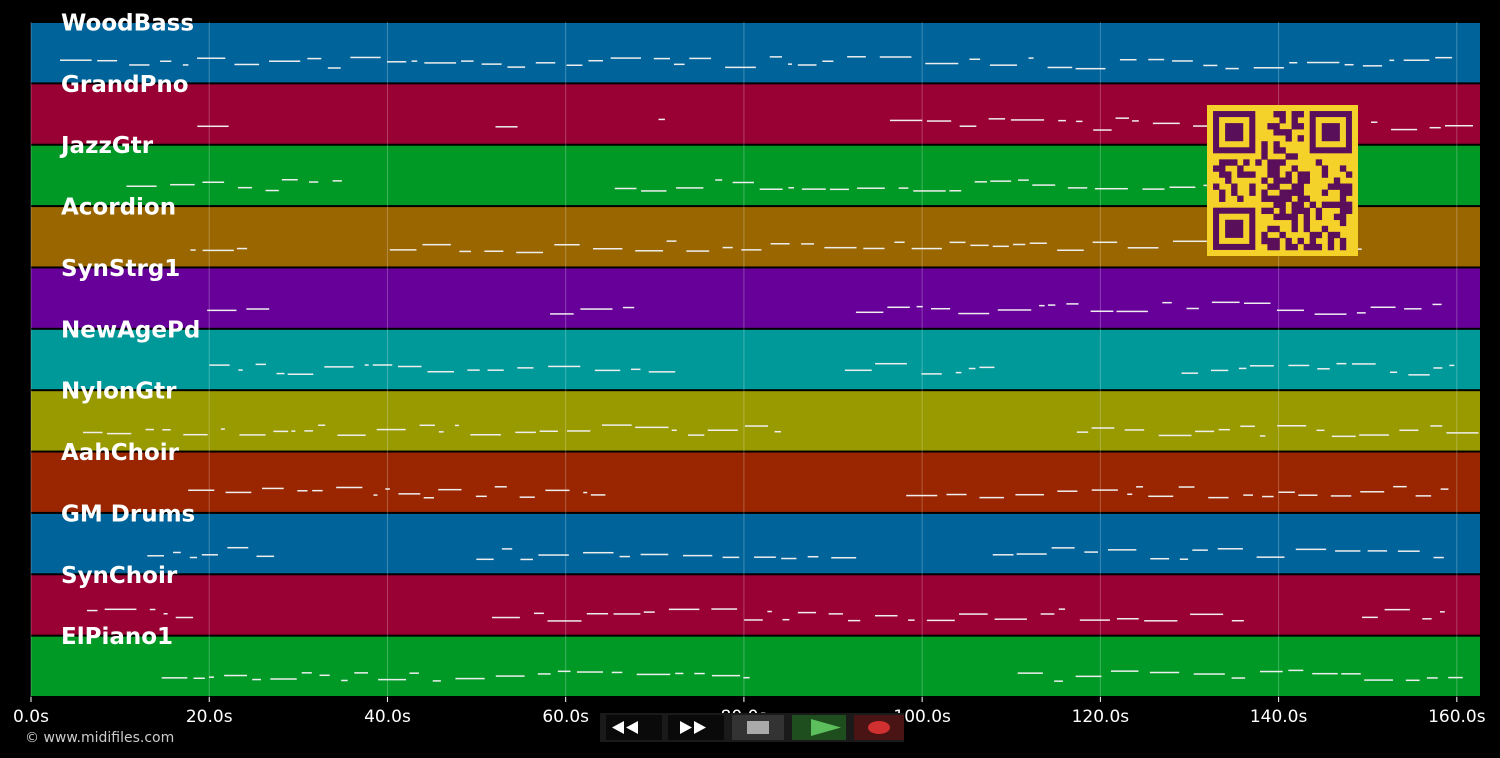 Image resolution: width=1500 pixels, height=758 pixels. What do you see at coordinates (127, 24) in the screenshot?
I see `track-name: WoodBass` at bounding box center [127, 24].